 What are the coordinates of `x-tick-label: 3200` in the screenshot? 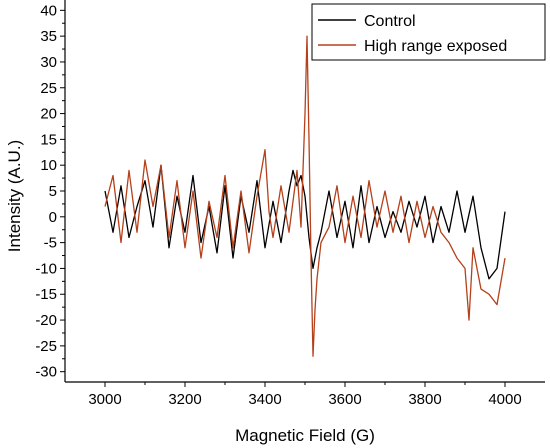 It's located at (184, 399).